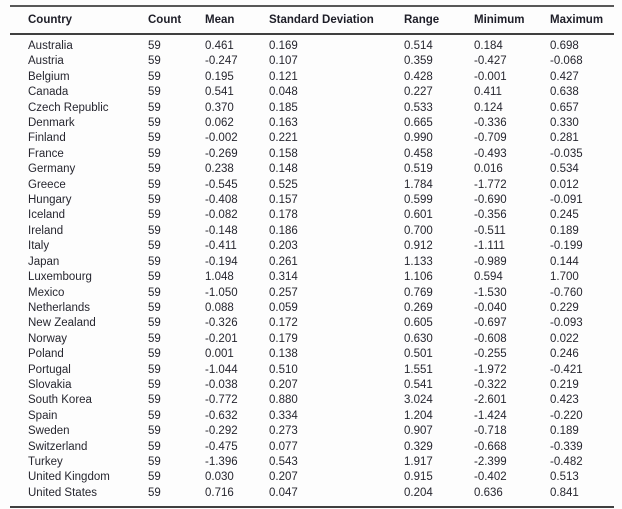  I want to click on cell-standard-deviation: 0.179, so click(283, 338).